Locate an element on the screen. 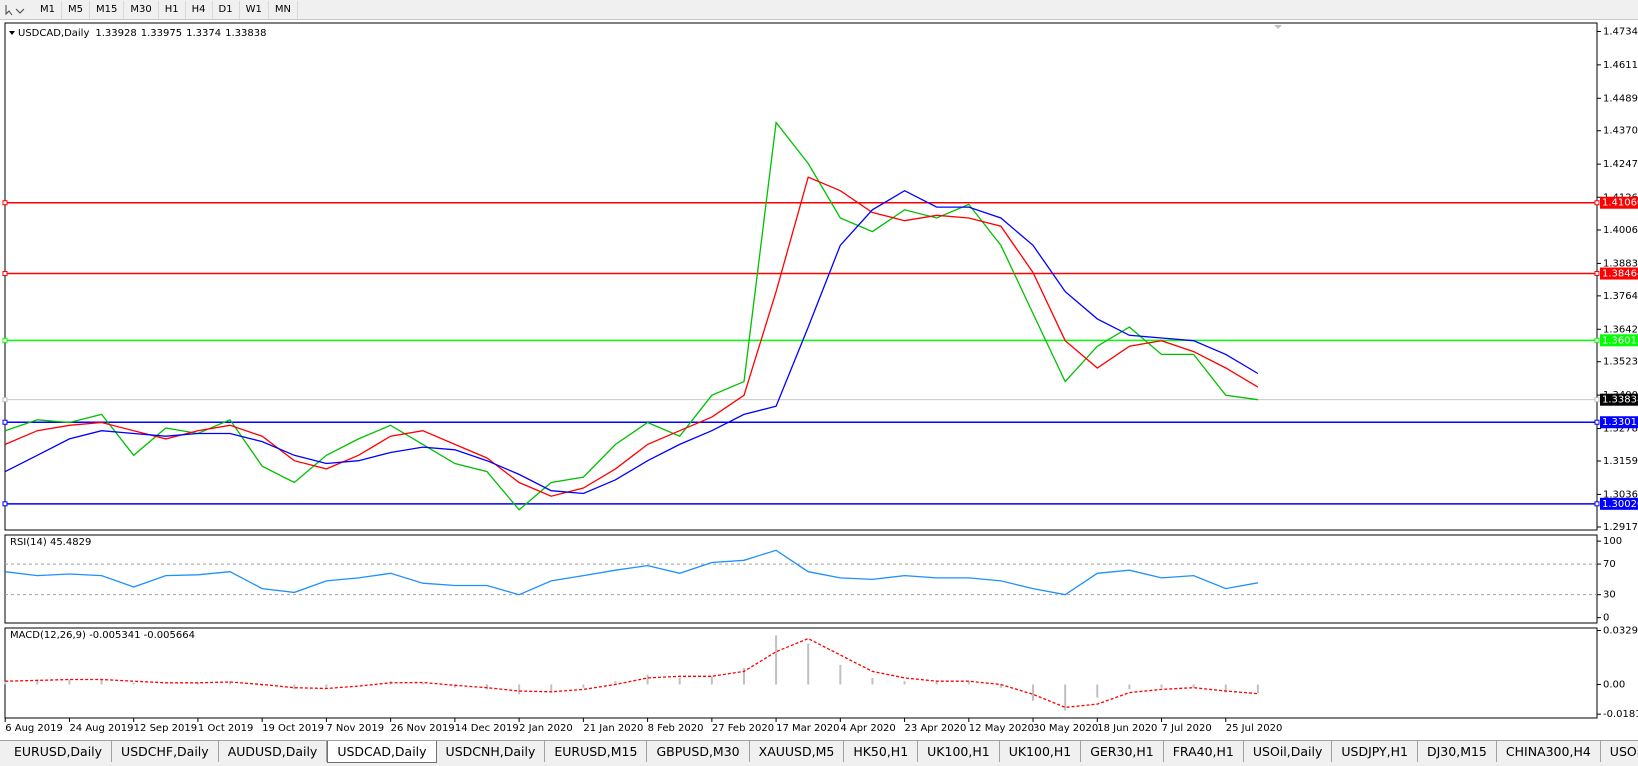 The width and height of the screenshot is (1638, 766). x-tick-label: 8 Feb 2020 is located at coordinates (676, 728).